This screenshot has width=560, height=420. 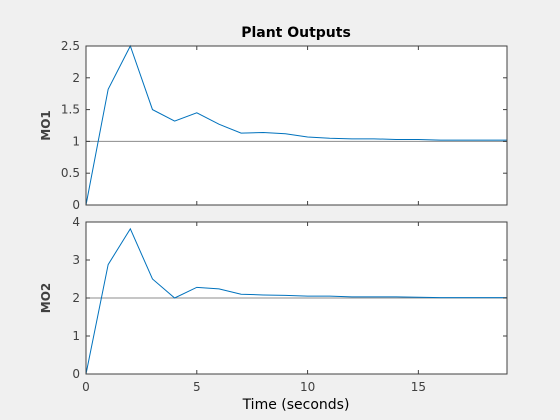 What do you see at coordinates (70, 110) in the screenshot?
I see `y-tick-label: 1.5` at bounding box center [70, 110].